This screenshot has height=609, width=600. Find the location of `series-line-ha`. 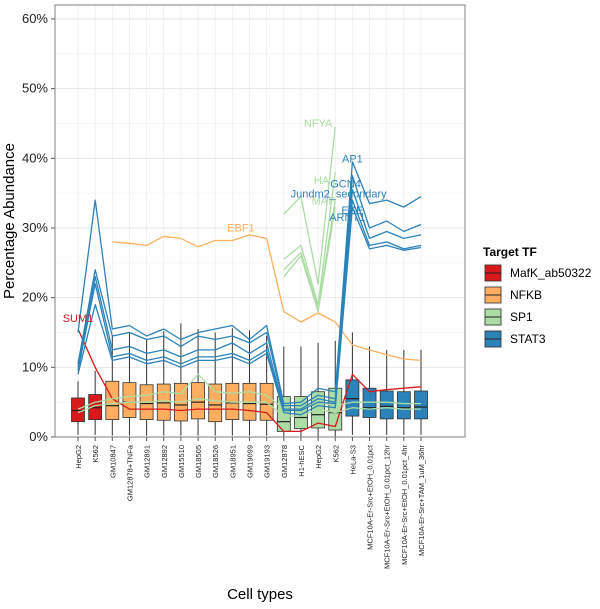

series-line-ha is located at coordinates (309, 239).